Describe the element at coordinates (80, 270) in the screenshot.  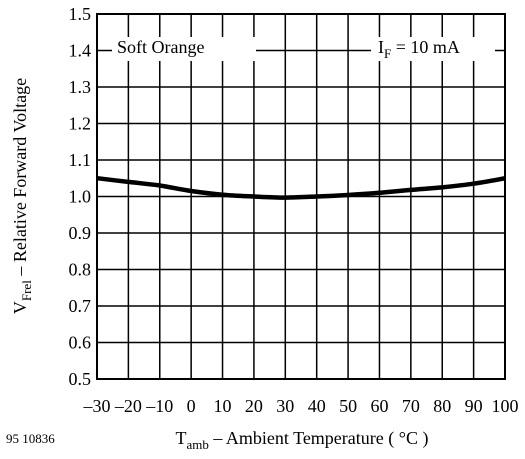
I see `y-tick-label: 0.8` at that location.